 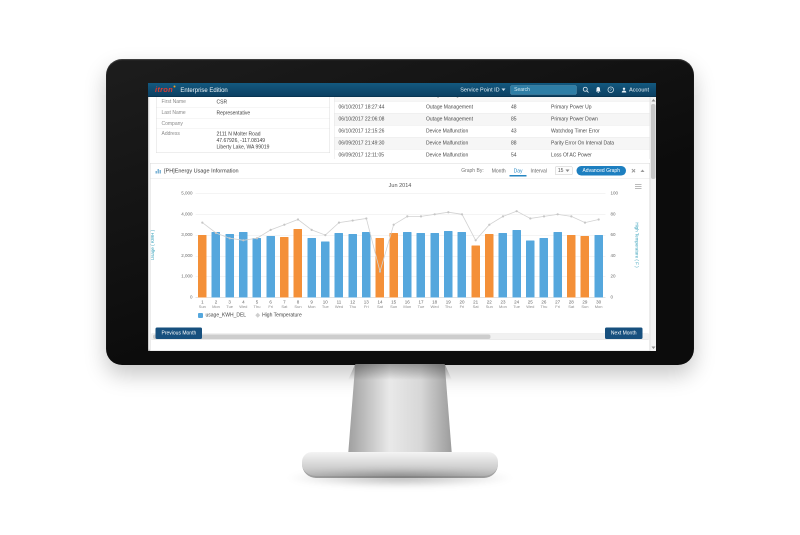 What do you see at coordinates (400, 214) in the screenshot?
I see `gridline` at bounding box center [400, 214].